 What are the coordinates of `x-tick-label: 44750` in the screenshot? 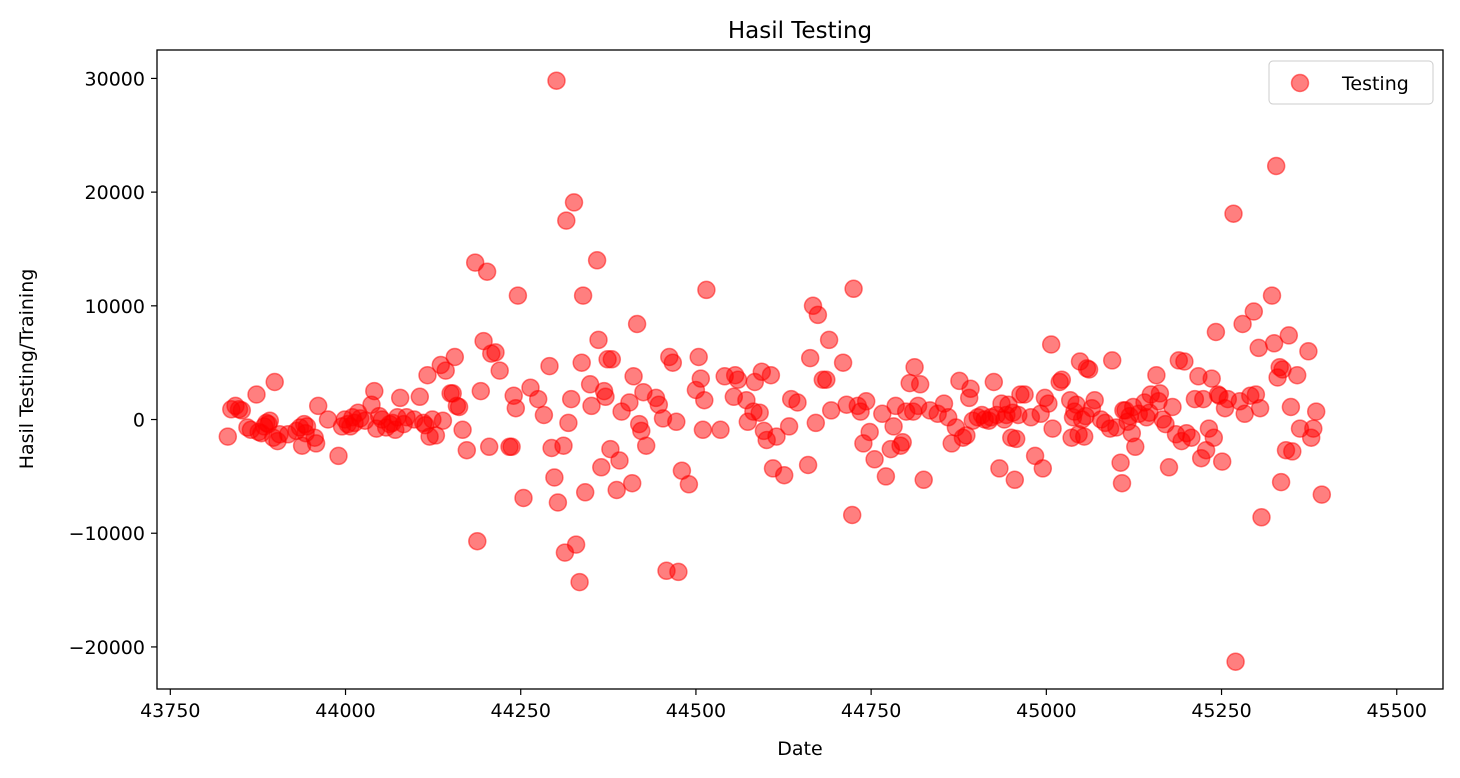 It's located at (871, 711).